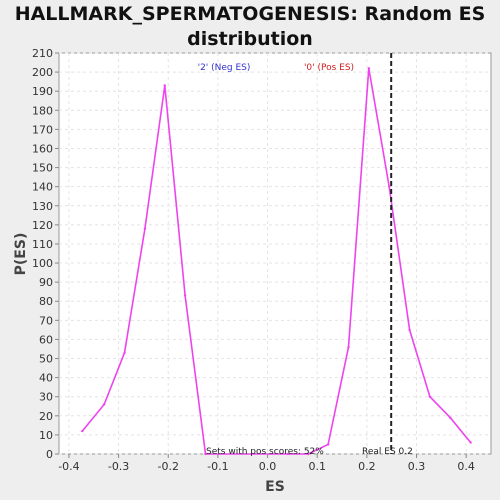 The image size is (500, 500). I want to click on y-tick-label: 90, so click(46, 282).